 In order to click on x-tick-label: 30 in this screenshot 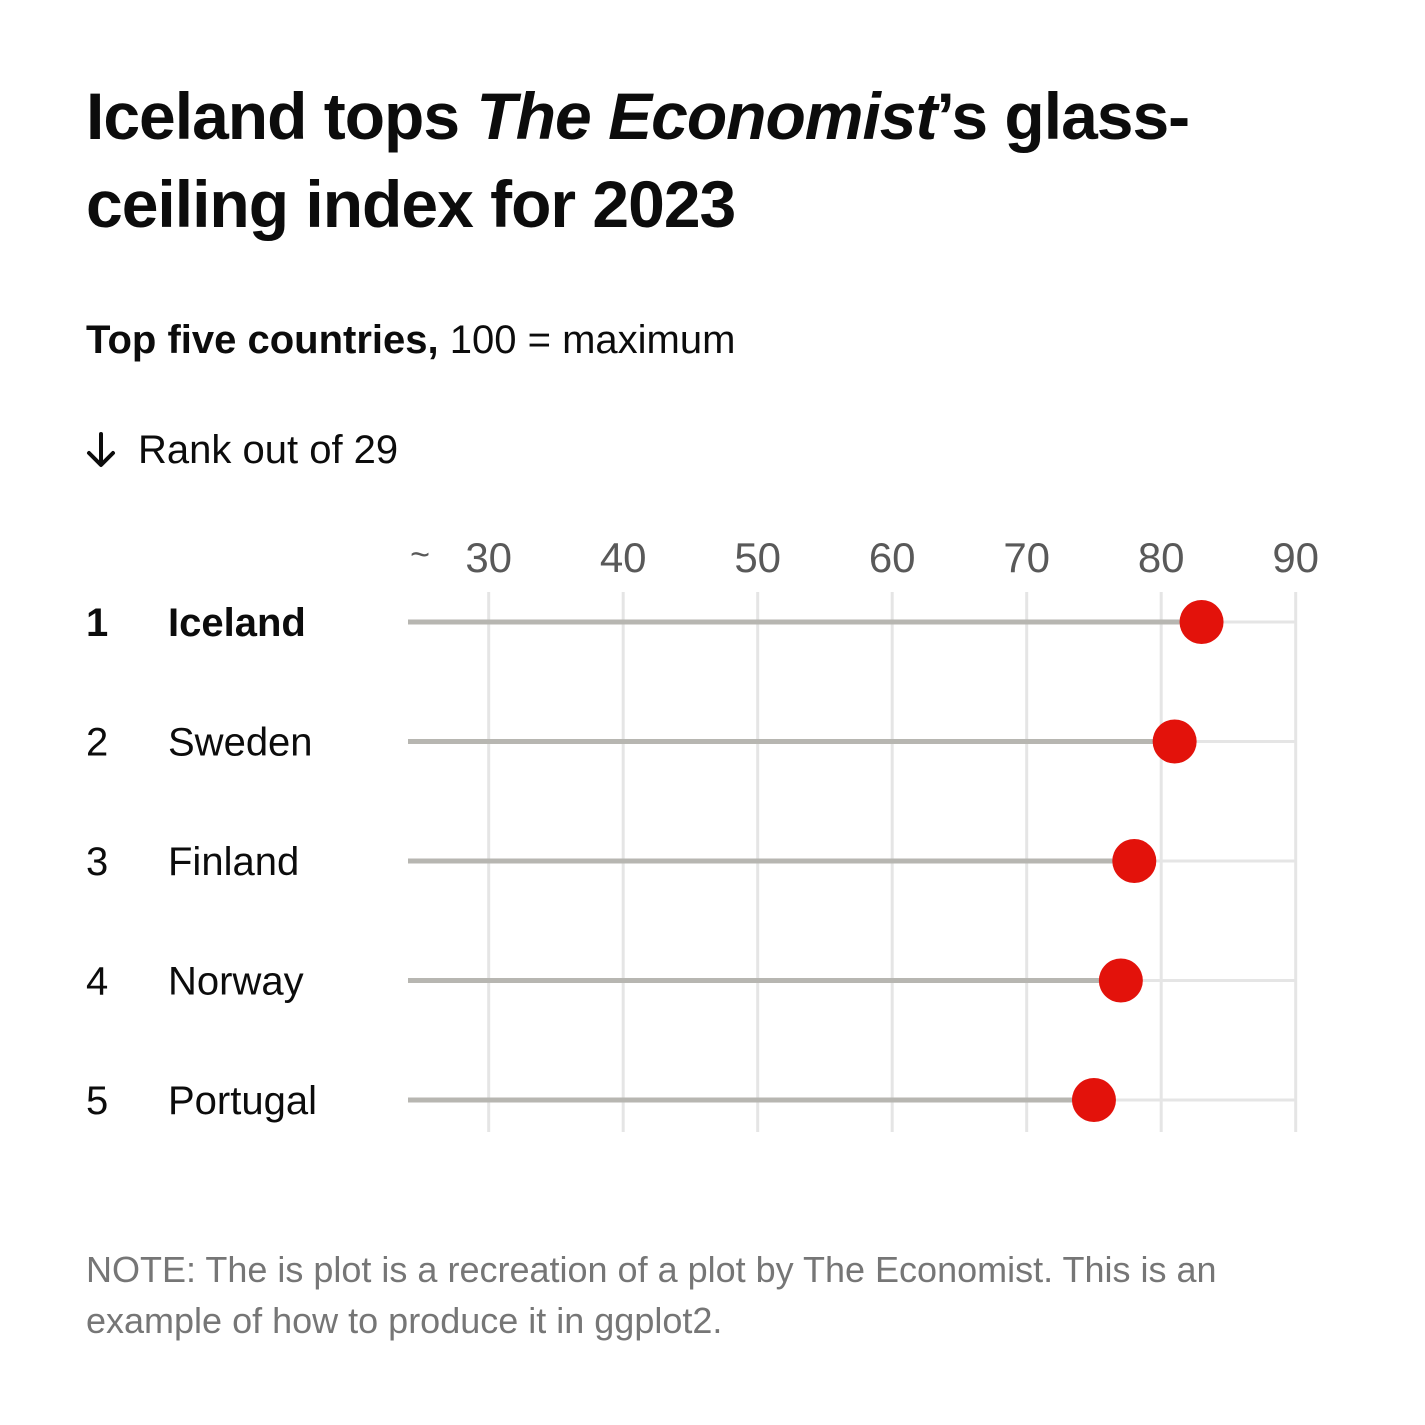, I will do `click(488, 557)`.